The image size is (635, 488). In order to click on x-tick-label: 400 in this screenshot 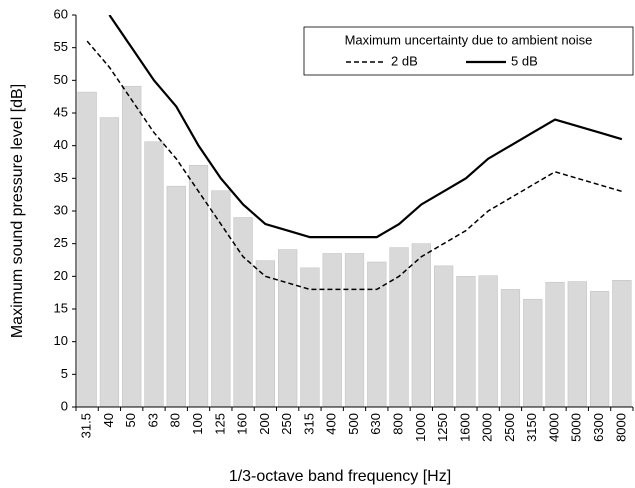, I will do `click(331, 424)`.